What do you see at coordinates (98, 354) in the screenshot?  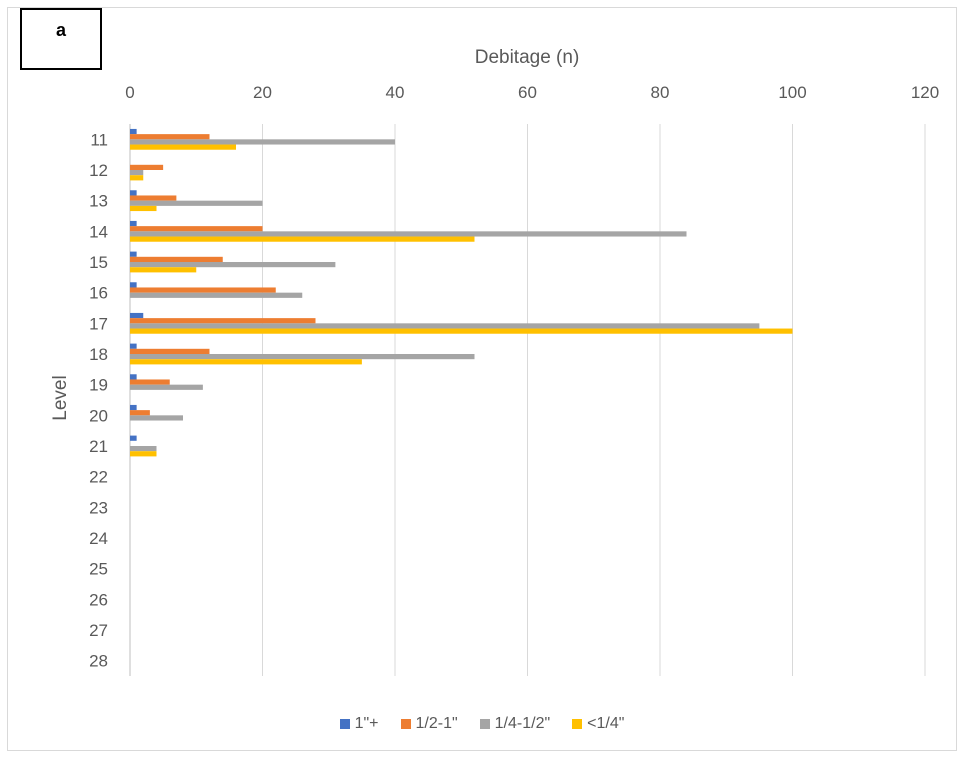 I see `y-tick-label: 18` at bounding box center [98, 354].